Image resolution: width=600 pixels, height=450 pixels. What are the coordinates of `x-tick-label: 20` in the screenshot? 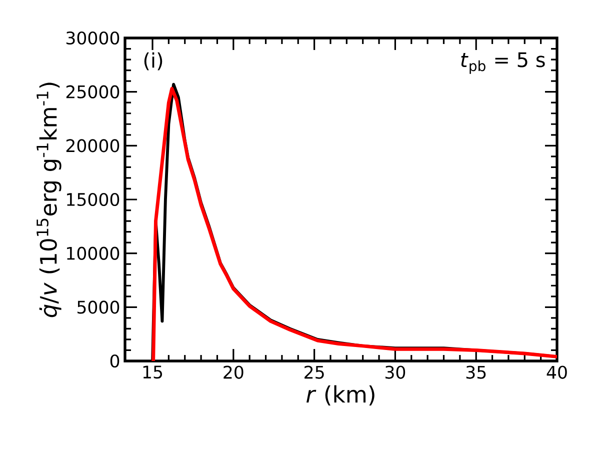 It's located at (234, 372).